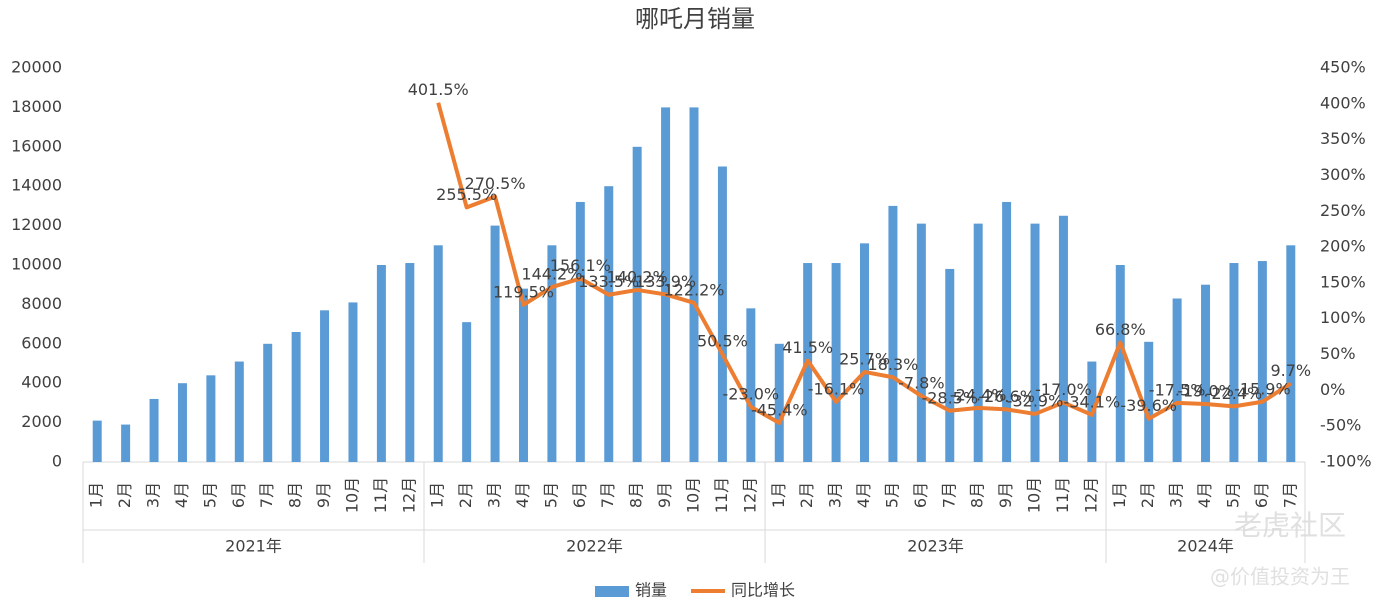  What do you see at coordinates (1346, 461) in the screenshot?
I see `y2-tick-label: -100%` at bounding box center [1346, 461].